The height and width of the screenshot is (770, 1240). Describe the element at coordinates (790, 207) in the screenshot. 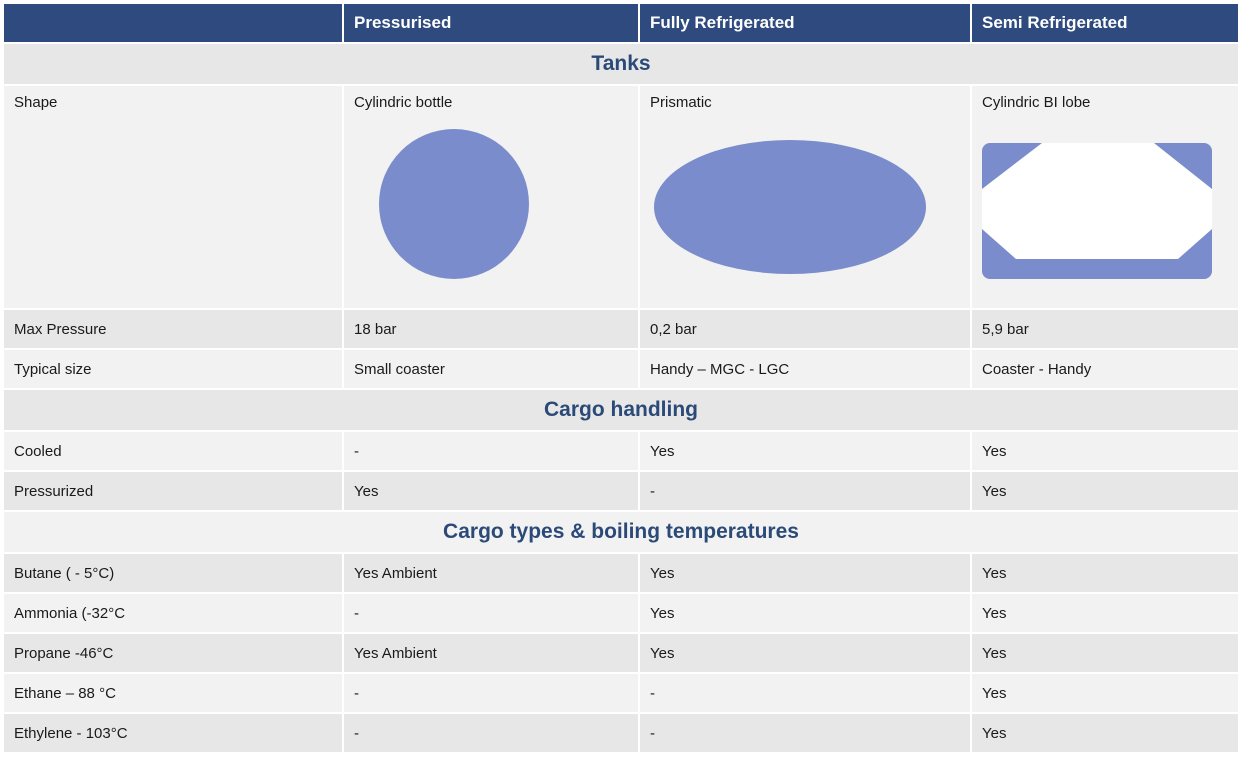

I see `ellipse-tank-shape` at that location.